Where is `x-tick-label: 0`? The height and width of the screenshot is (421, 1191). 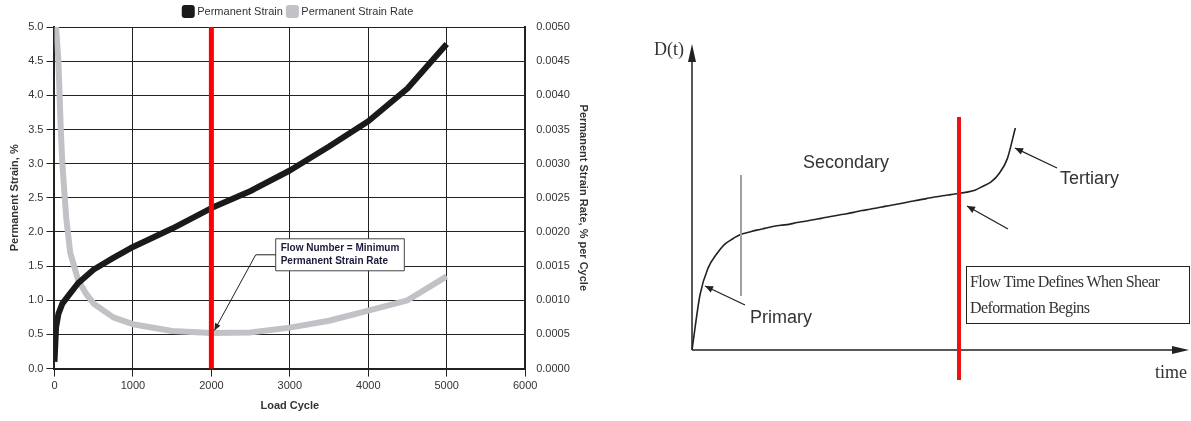 x-tick-label: 0 is located at coordinates (54, 385).